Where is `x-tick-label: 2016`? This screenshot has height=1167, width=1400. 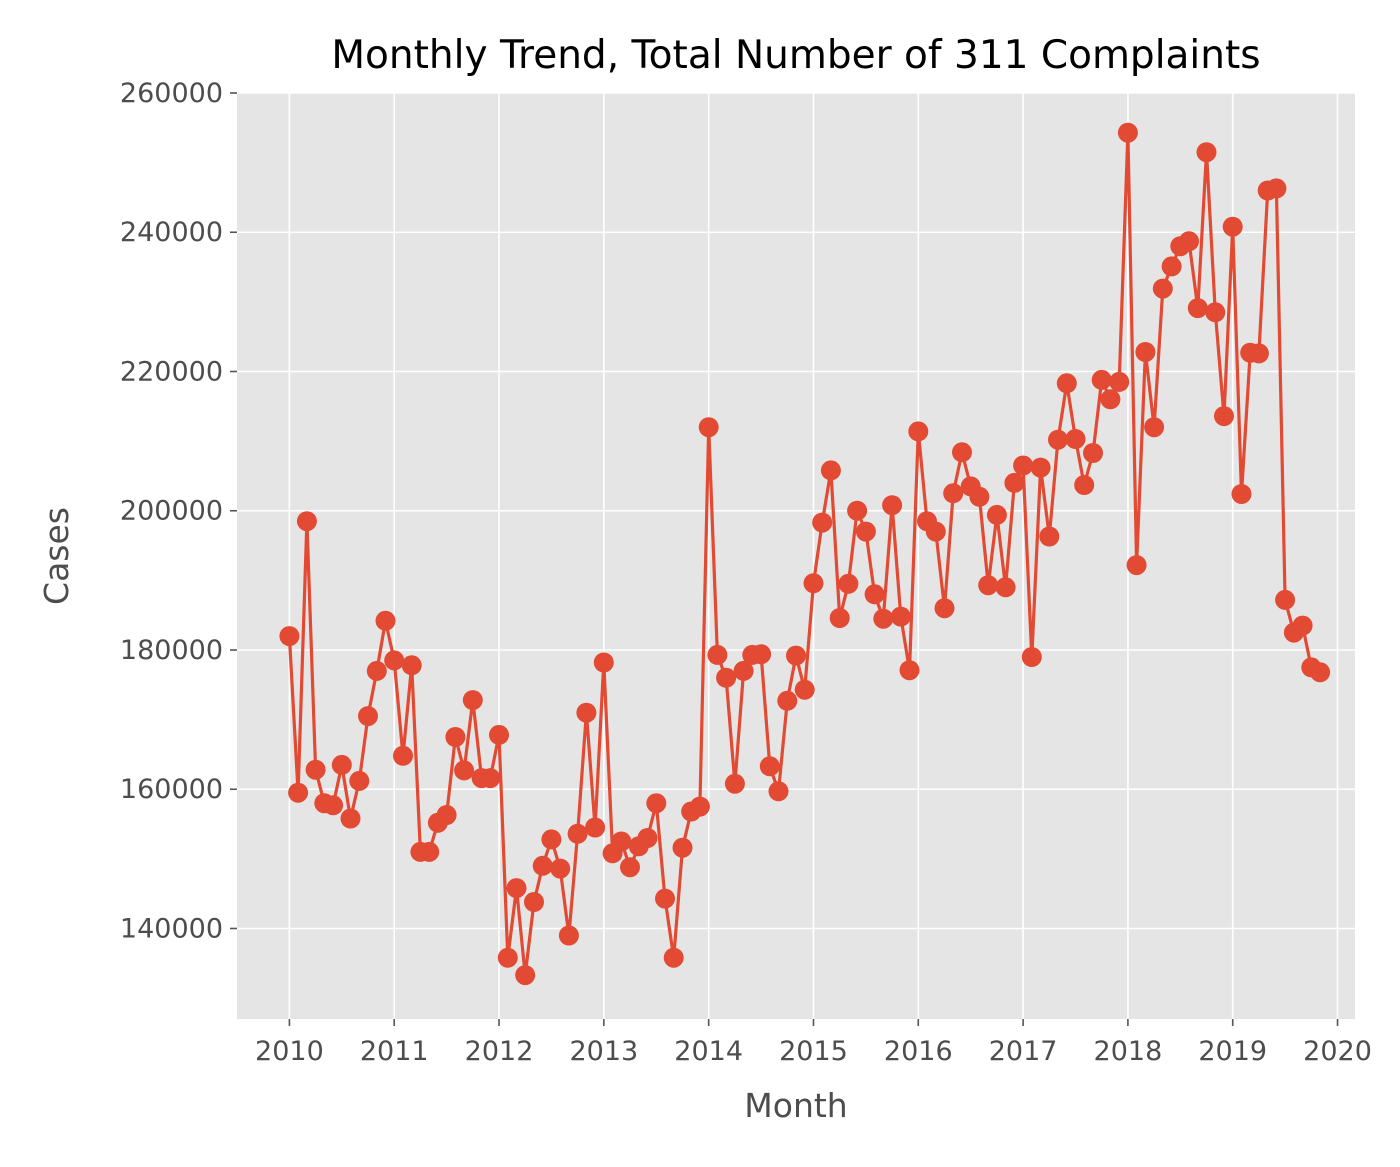 x-tick-label: 2016 is located at coordinates (918, 1051).